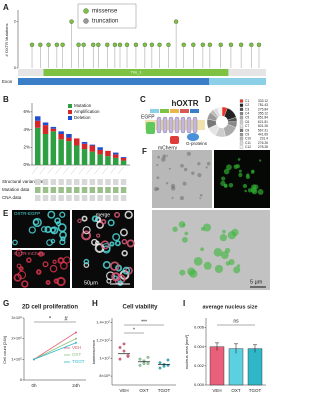 Image resolution: width=320 pixels, height=400 pixels. What do you see at coordinates (247, 109) in the screenshot?
I see `legend-label: C3` at bounding box center [247, 109].